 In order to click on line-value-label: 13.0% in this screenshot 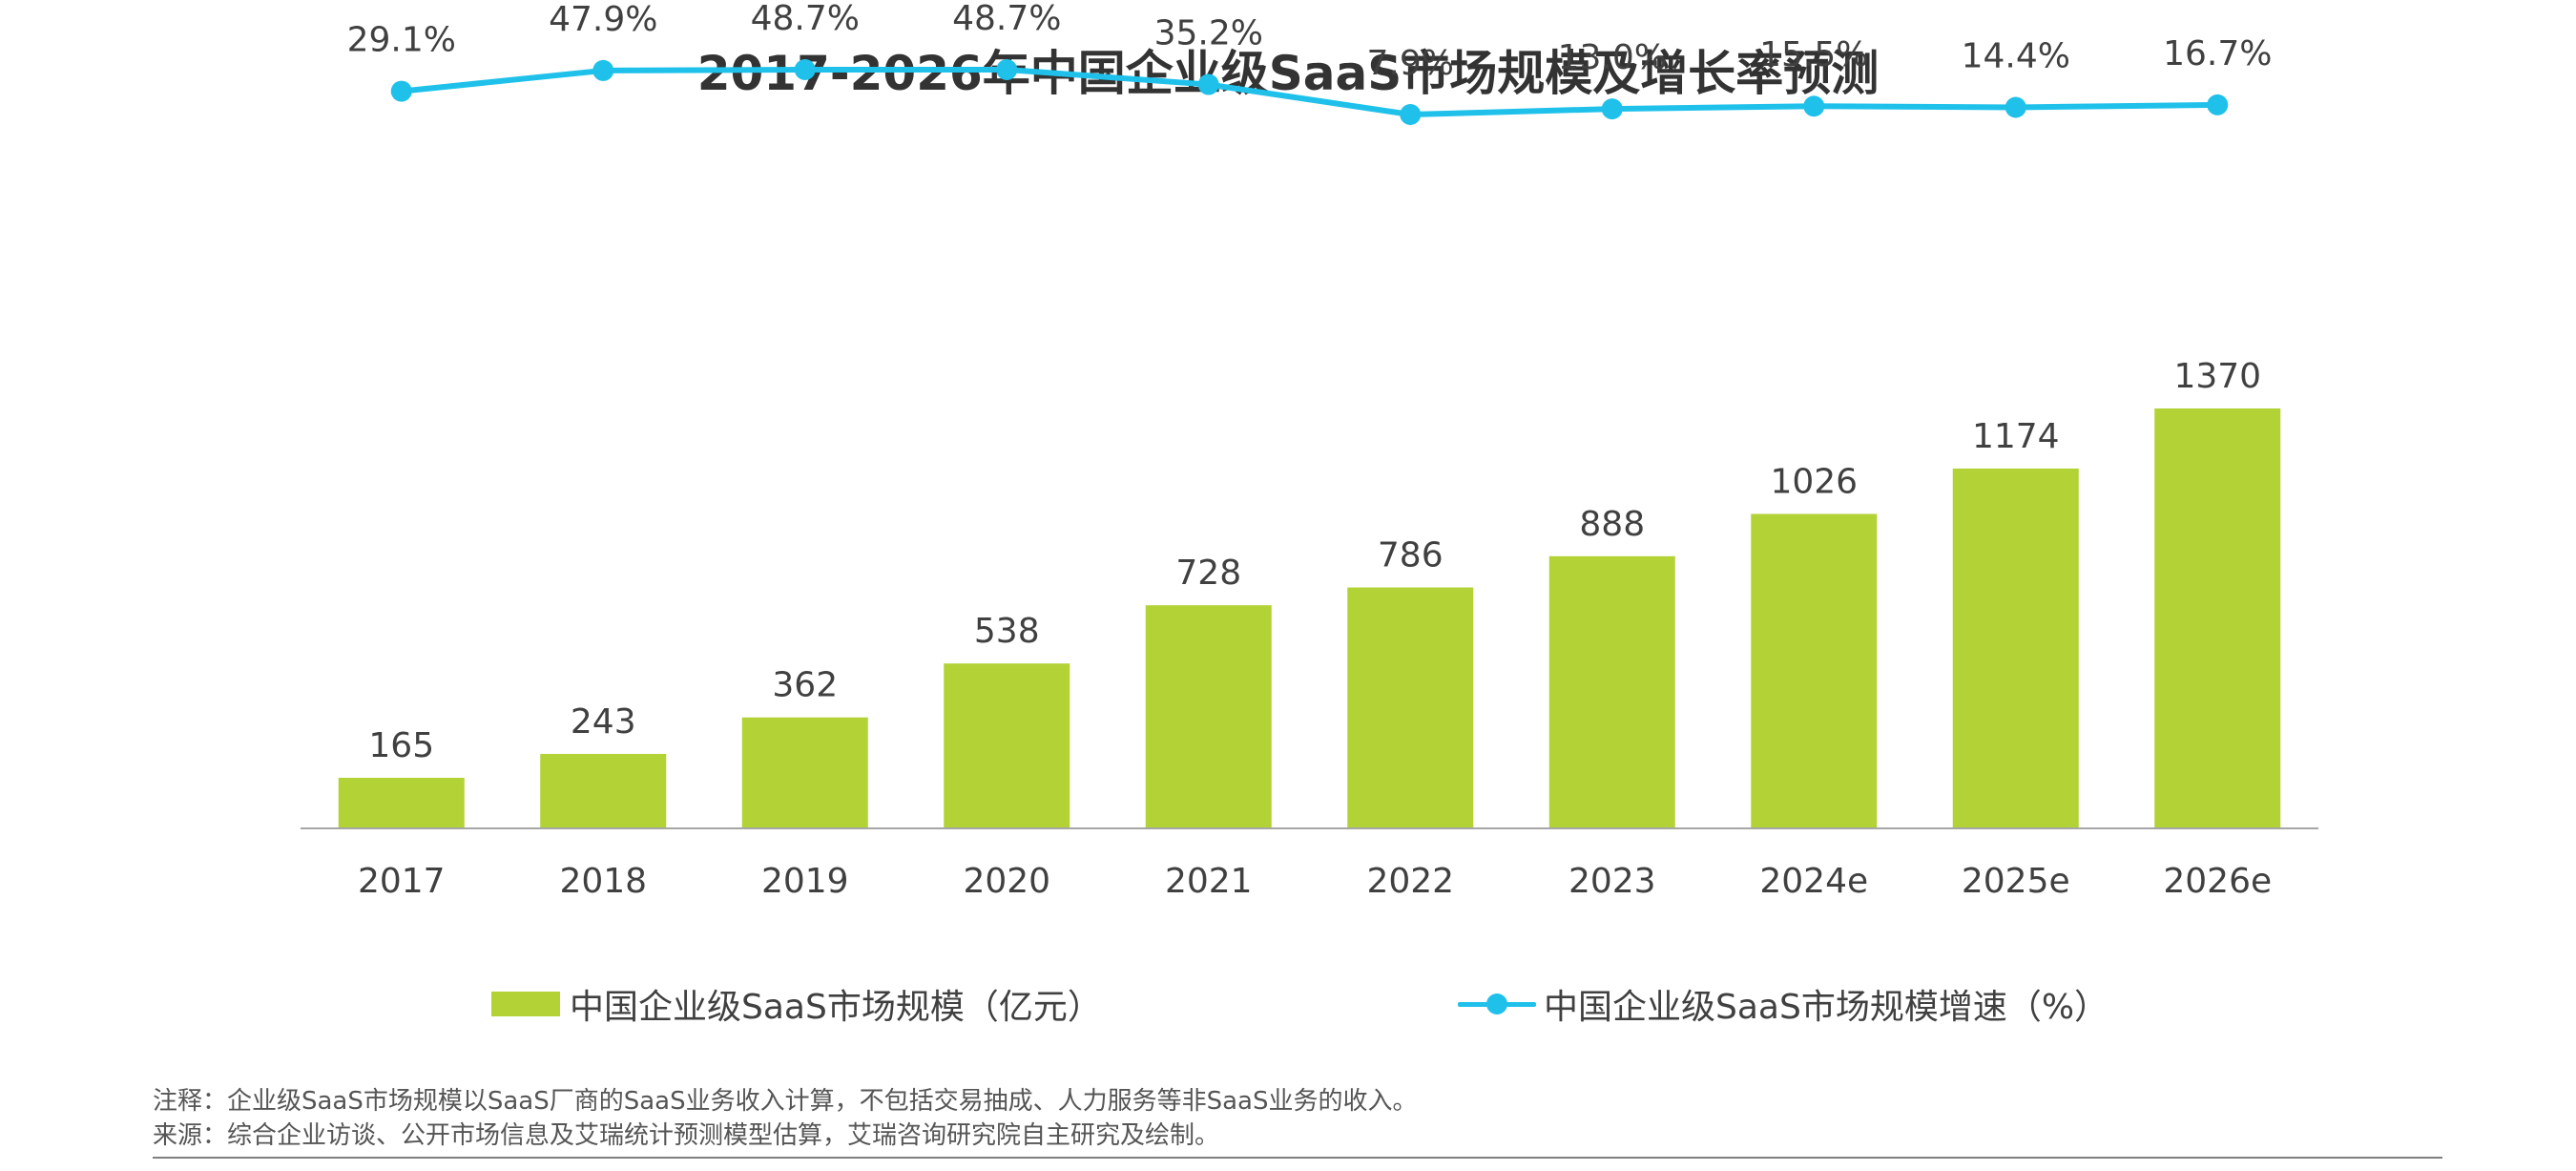, I will do `click(1612, 57)`.